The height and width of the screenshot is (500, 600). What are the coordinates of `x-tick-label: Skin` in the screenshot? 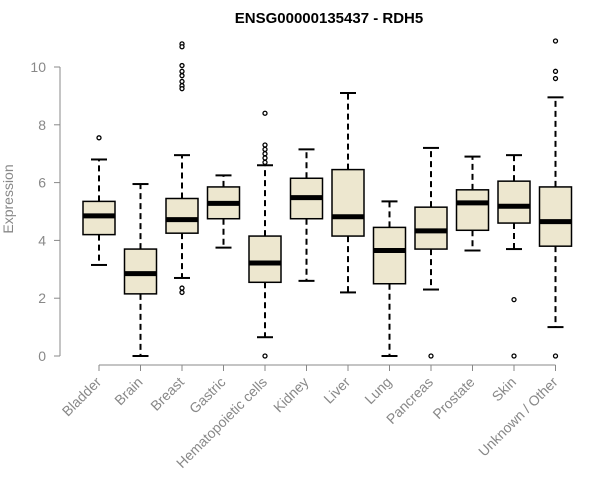 It's located at (504, 389).